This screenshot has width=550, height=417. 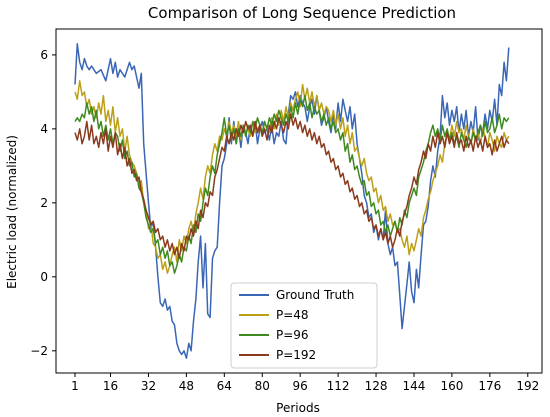 What do you see at coordinates (44, 129) in the screenshot?
I see `y-tick-label-3: 4` at bounding box center [44, 129].